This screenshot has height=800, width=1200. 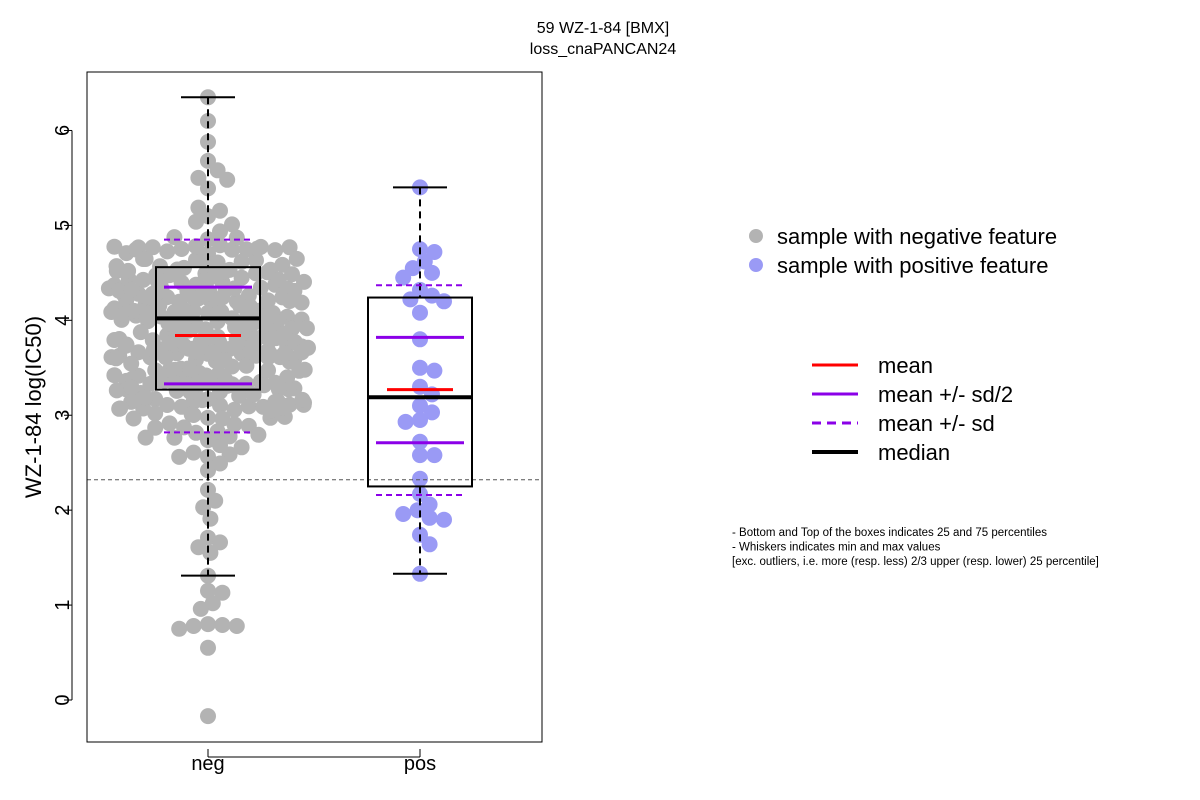 What do you see at coordinates (63, 130) in the screenshot?
I see `y-tick-label: 6` at bounding box center [63, 130].